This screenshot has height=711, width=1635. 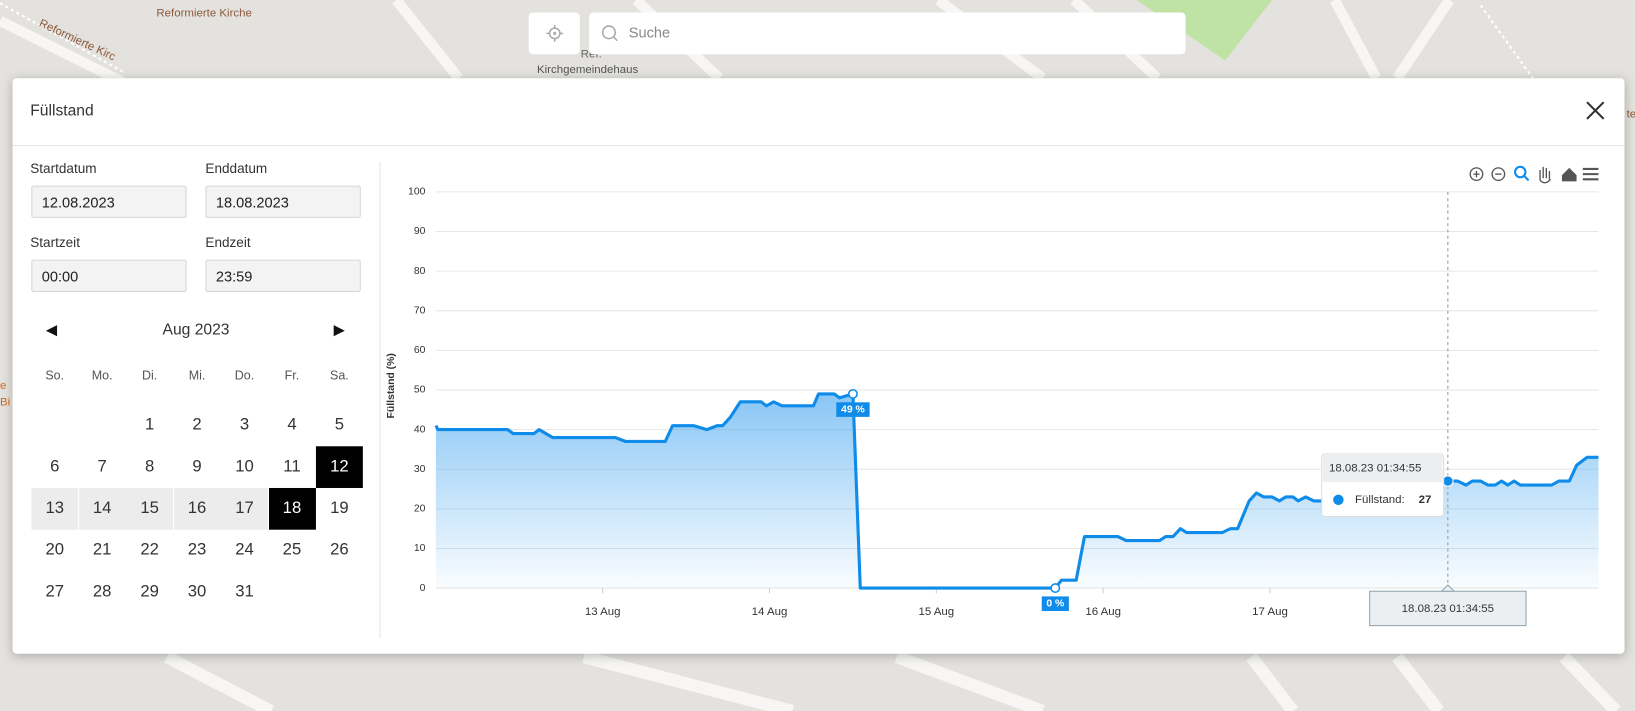 What do you see at coordinates (197, 466) in the screenshot?
I see `calendar-day: 9` at bounding box center [197, 466].